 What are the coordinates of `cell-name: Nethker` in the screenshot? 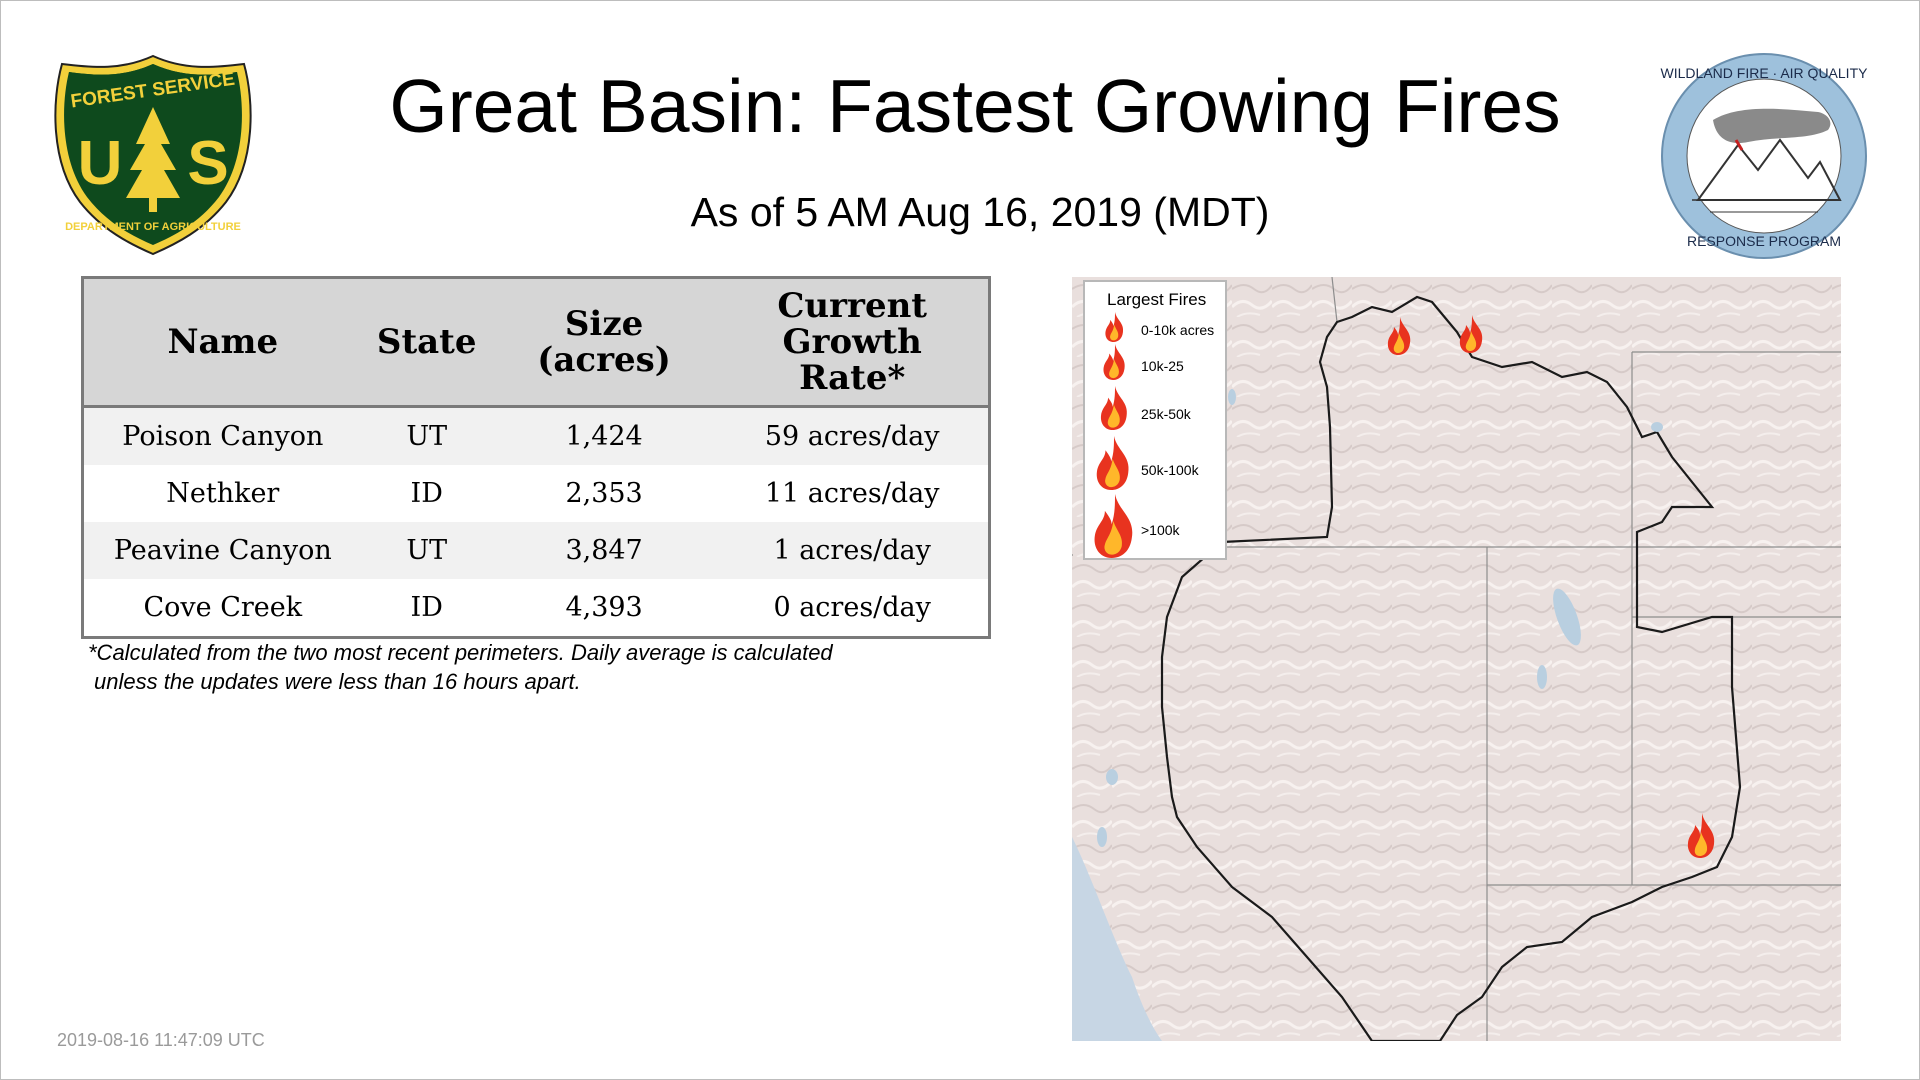 It's located at (222, 493).